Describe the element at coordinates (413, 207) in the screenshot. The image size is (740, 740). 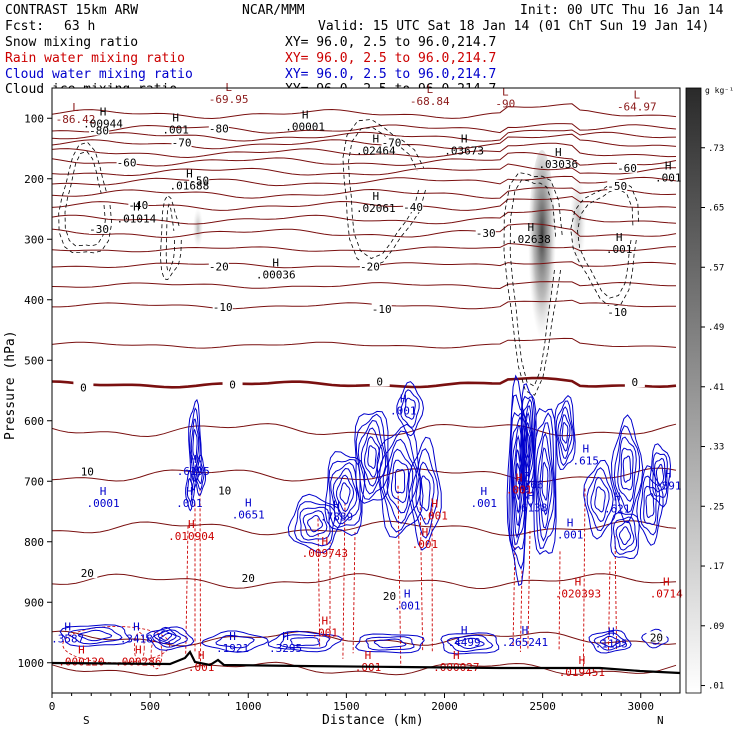
I see `isotherm-label: -40` at that location.